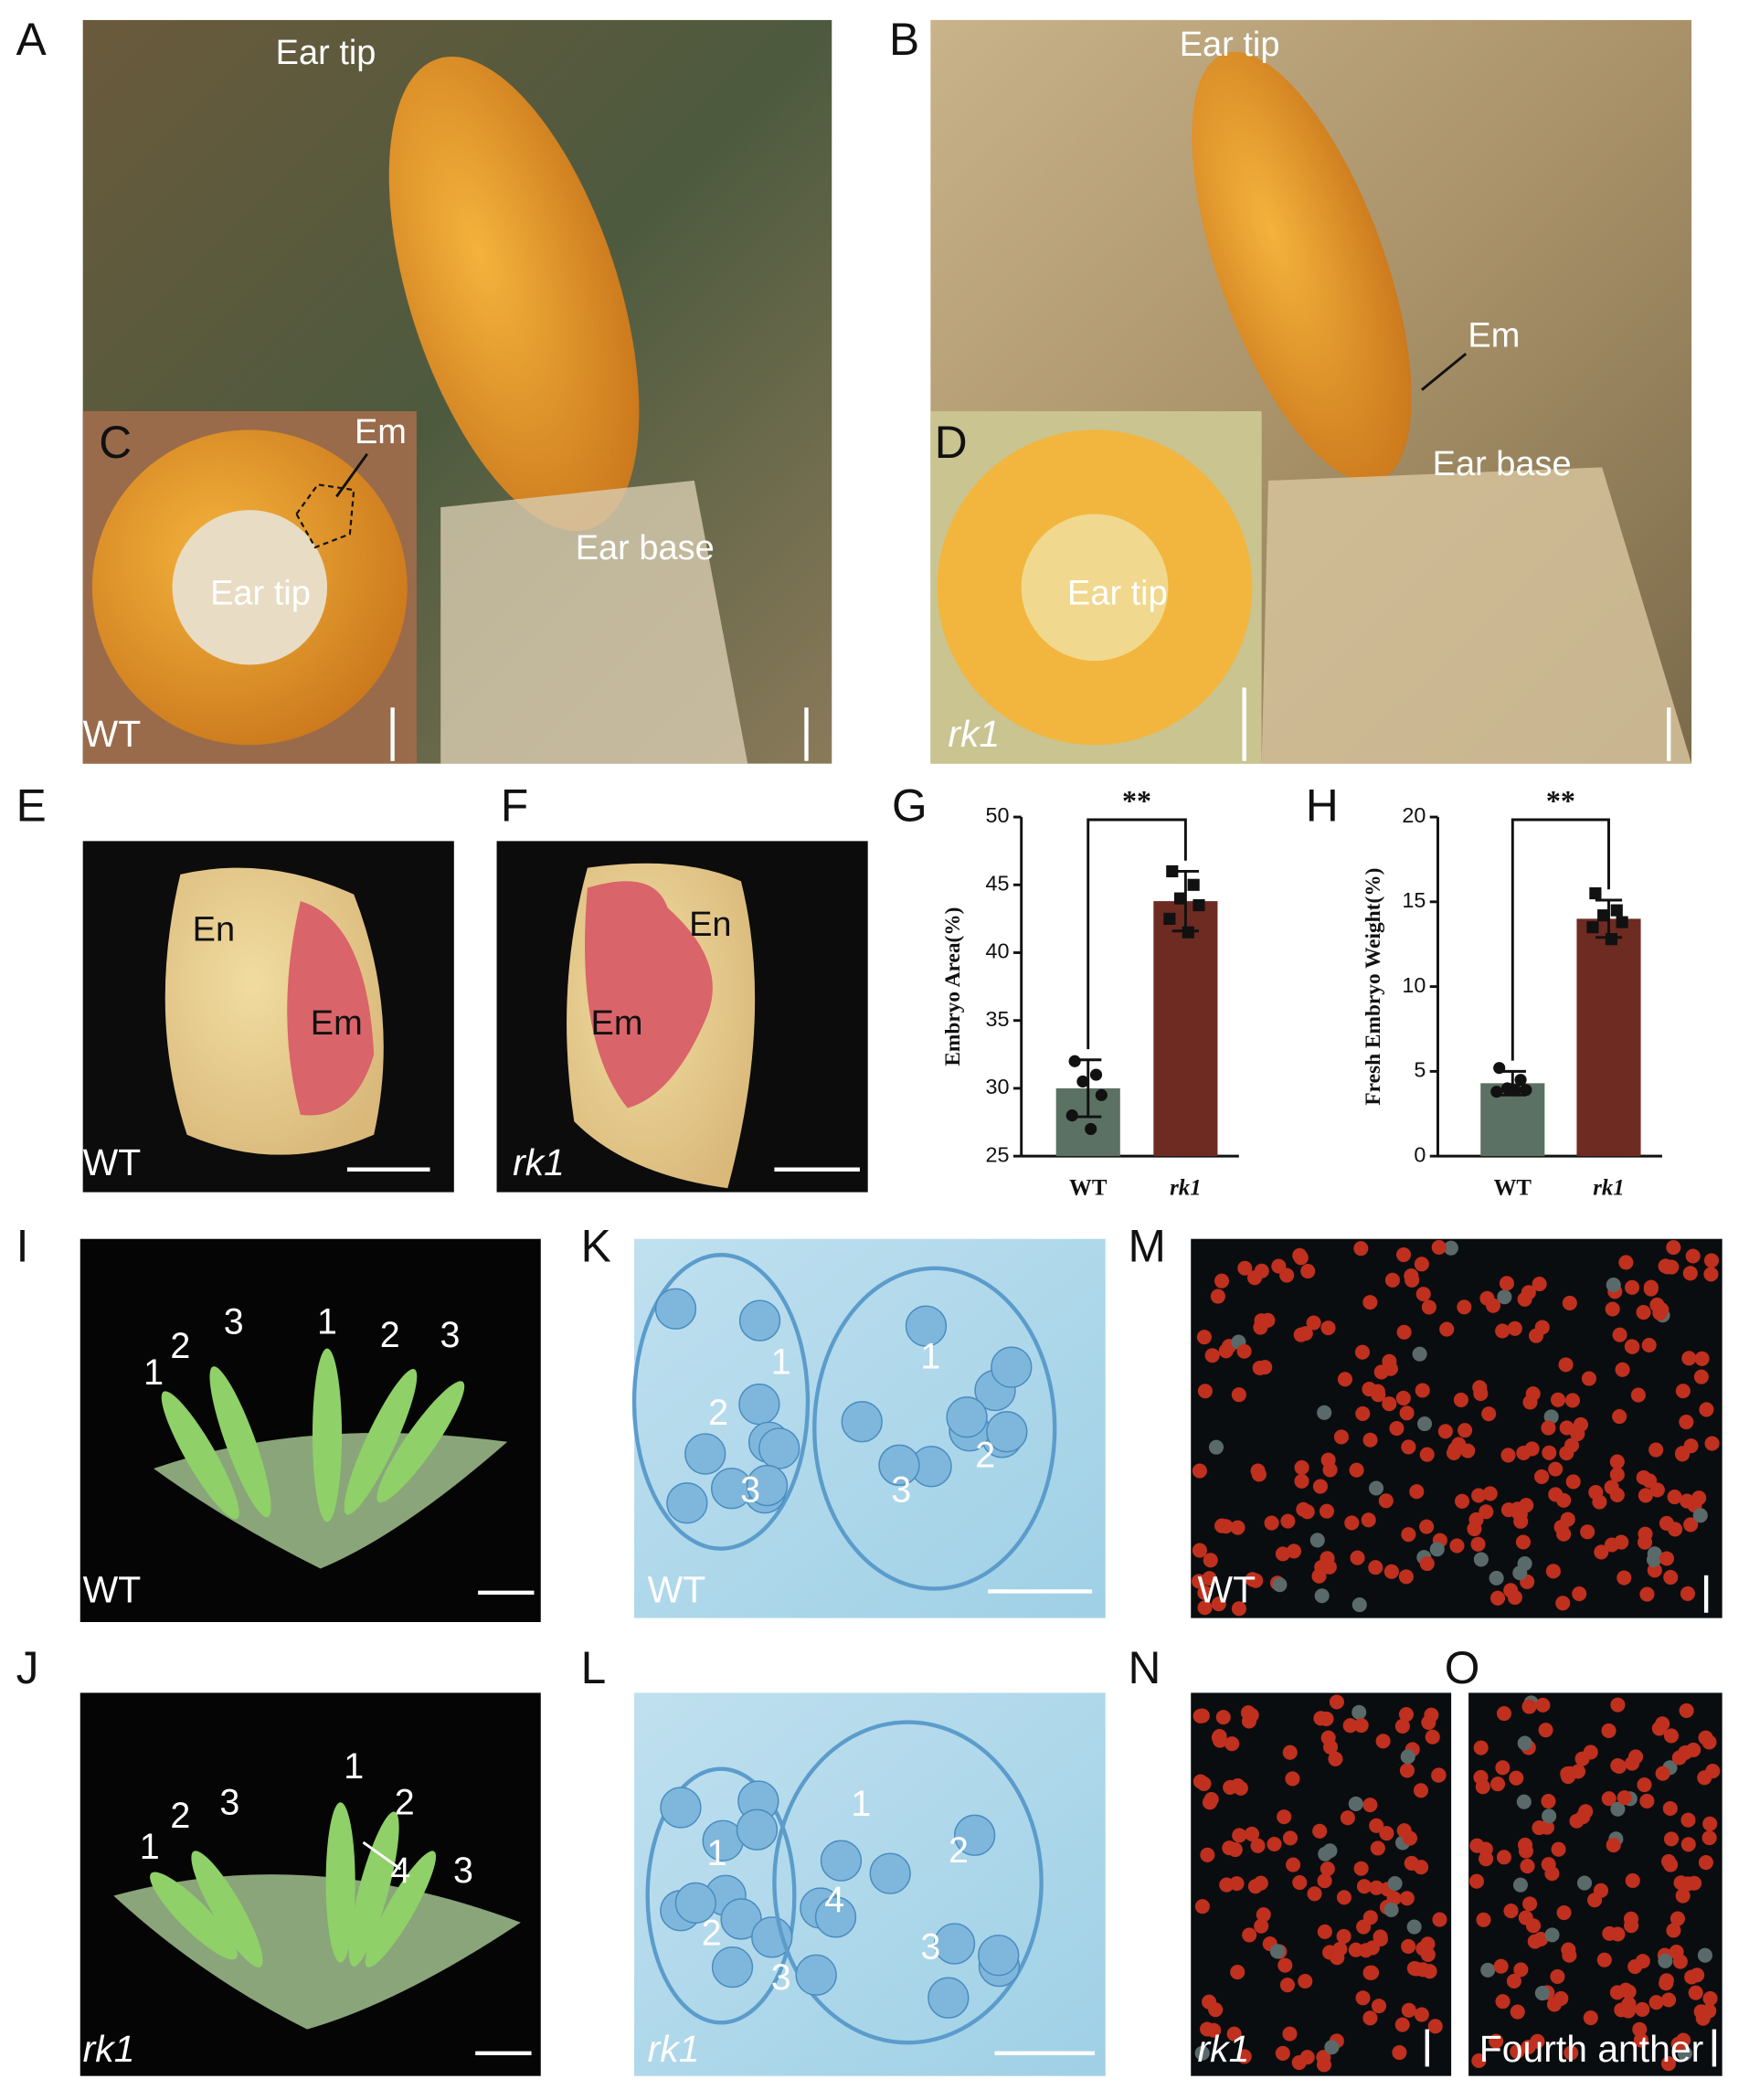  Describe the element at coordinates (1322, 806) in the screenshot. I see `panel-letter: H` at that location.